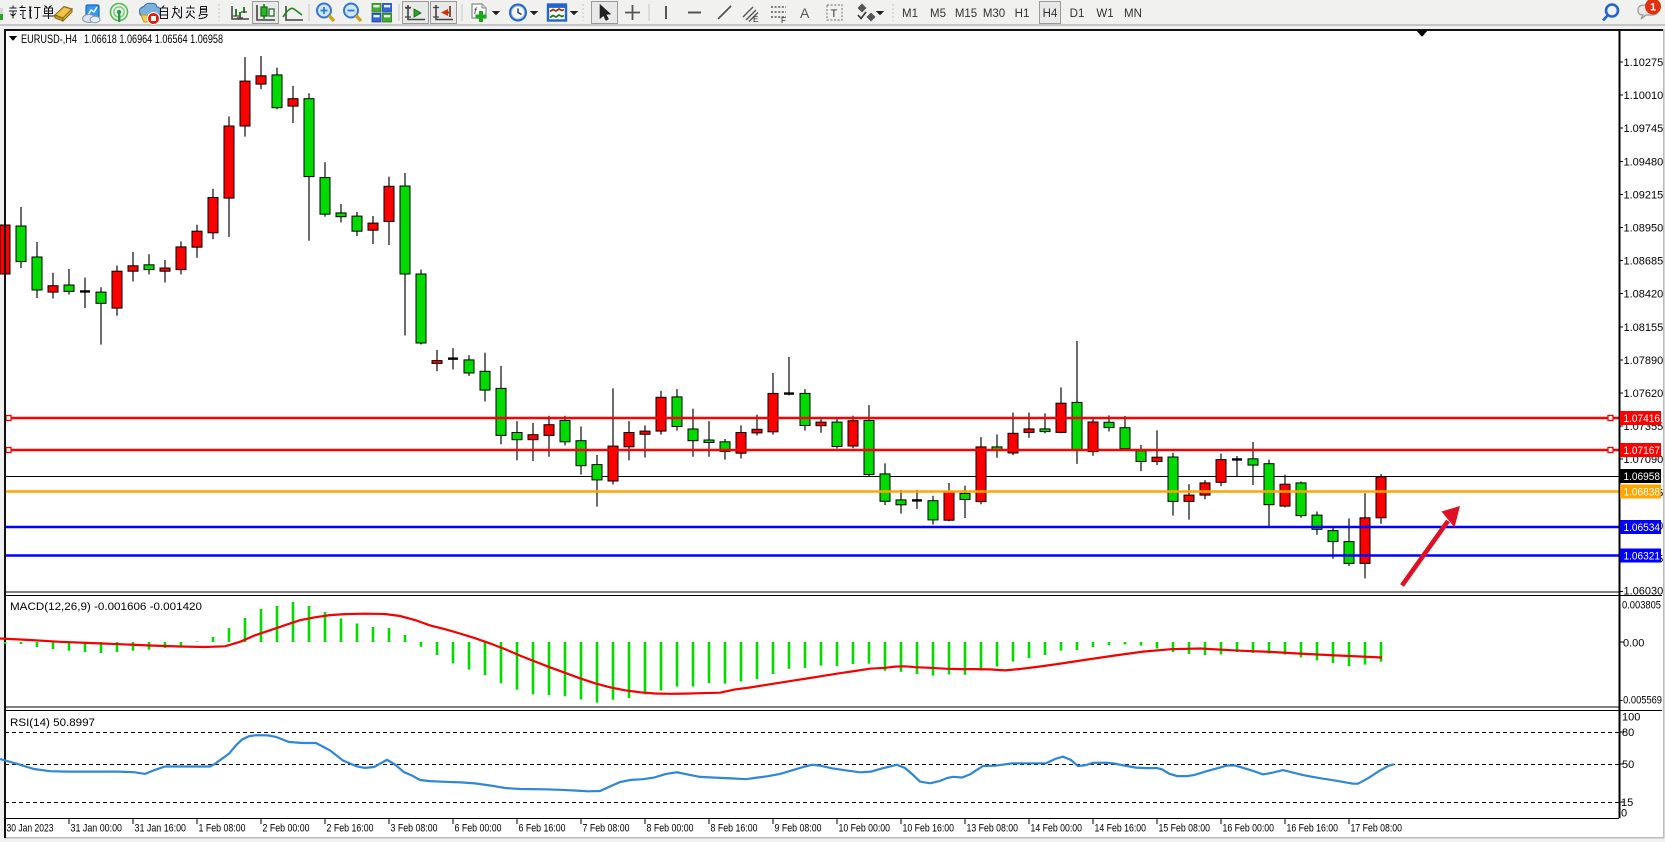 This screenshot has width=1665, height=842. What do you see at coordinates (1377, 829) in the screenshot?
I see `svg-text: 17 Feb 08:00` at bounding box center [1377, 829].